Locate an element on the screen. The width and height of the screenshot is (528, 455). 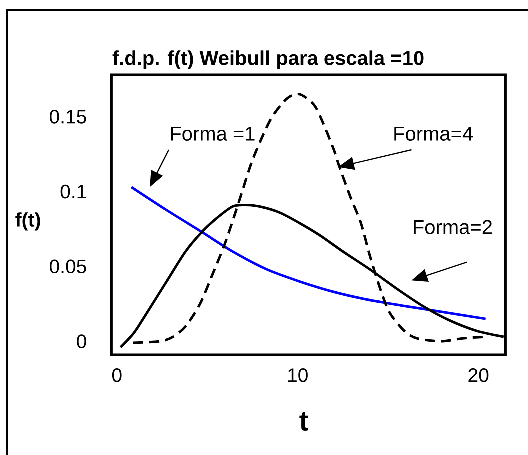
annotation: Forma=2 is located at coordinates (453, 227).